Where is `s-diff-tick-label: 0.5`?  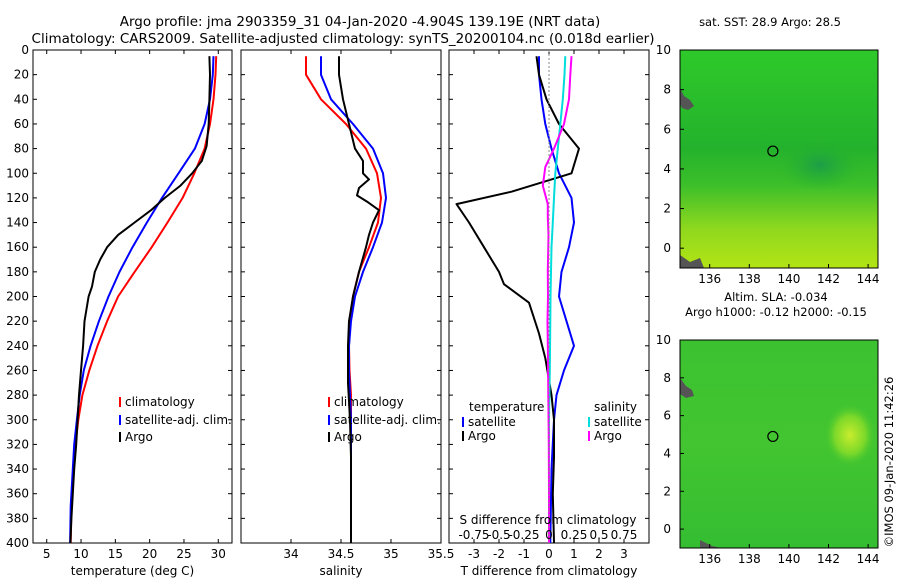 s-diff-tick-label: 0.5 is located at coordinates (598, 535).